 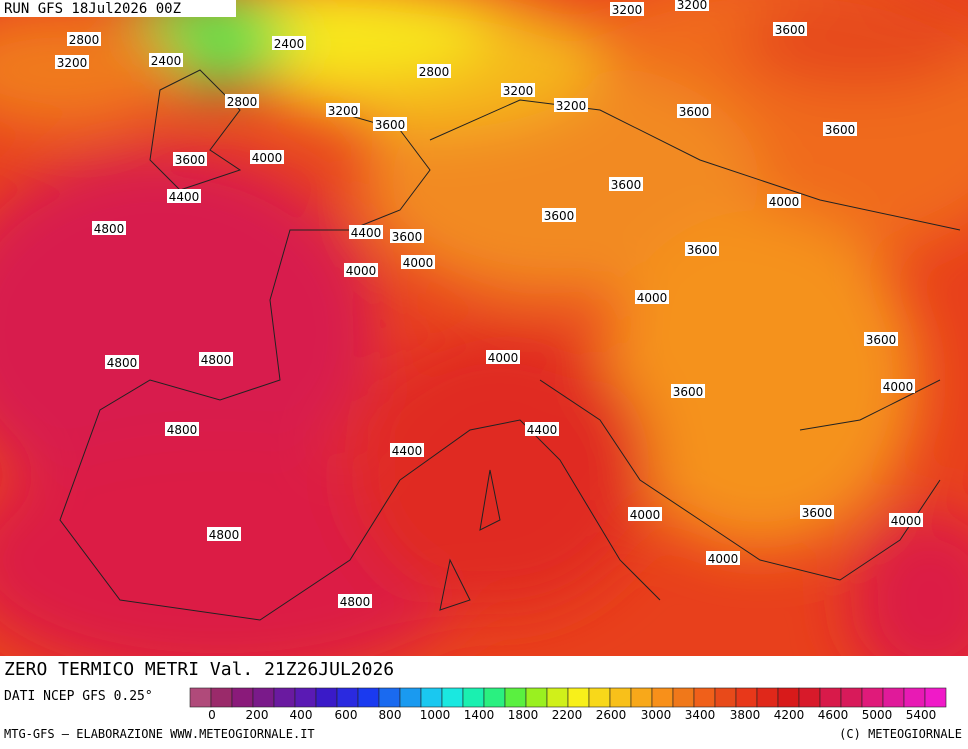 I want to click on scale-label: 5400, so click(x=921, y=715).